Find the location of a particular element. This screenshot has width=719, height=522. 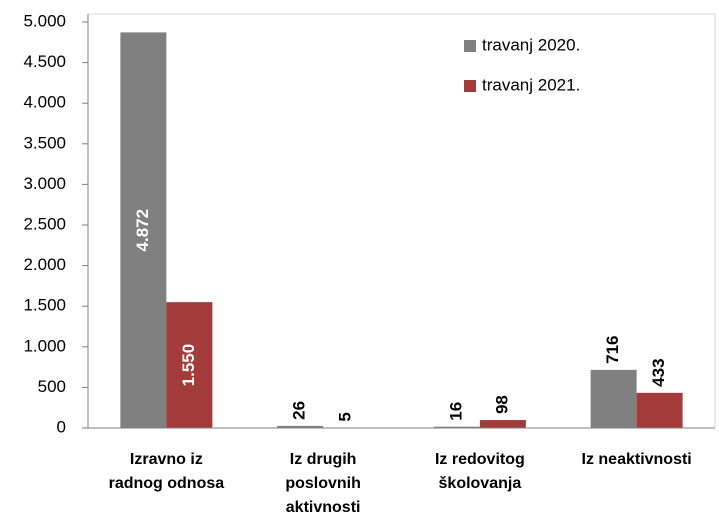

legend-label: travanj 2020. is located at coordinates (531, 44).